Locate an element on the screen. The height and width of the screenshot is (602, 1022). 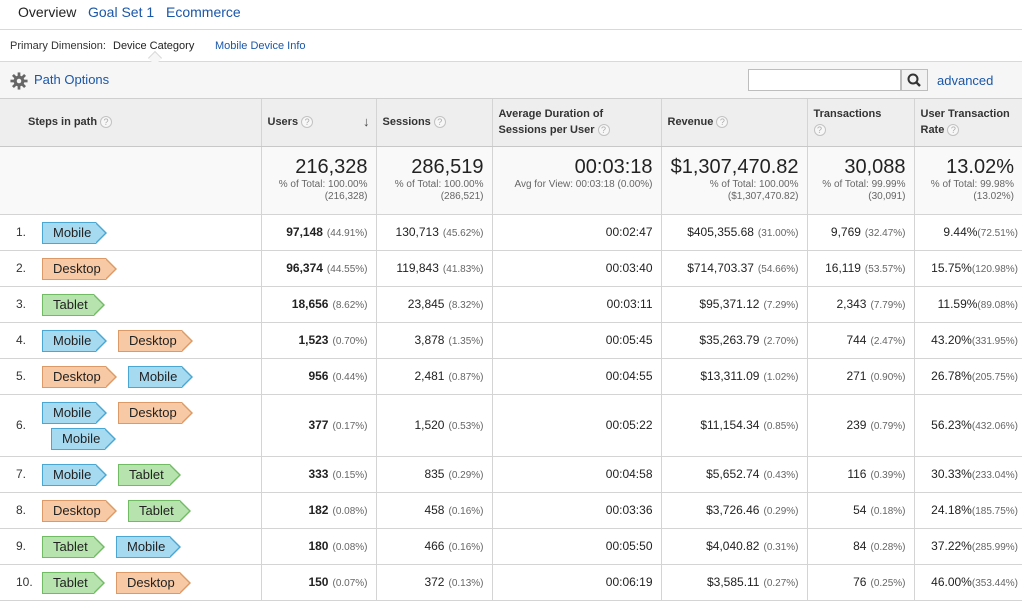
users-cell: 150 (0.07%) is located at coordinates (319, 582).